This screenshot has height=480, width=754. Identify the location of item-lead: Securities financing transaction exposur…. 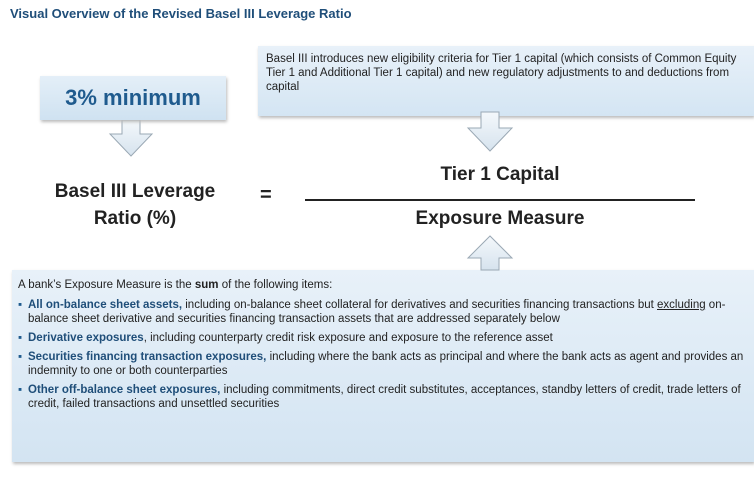
(147, 357).